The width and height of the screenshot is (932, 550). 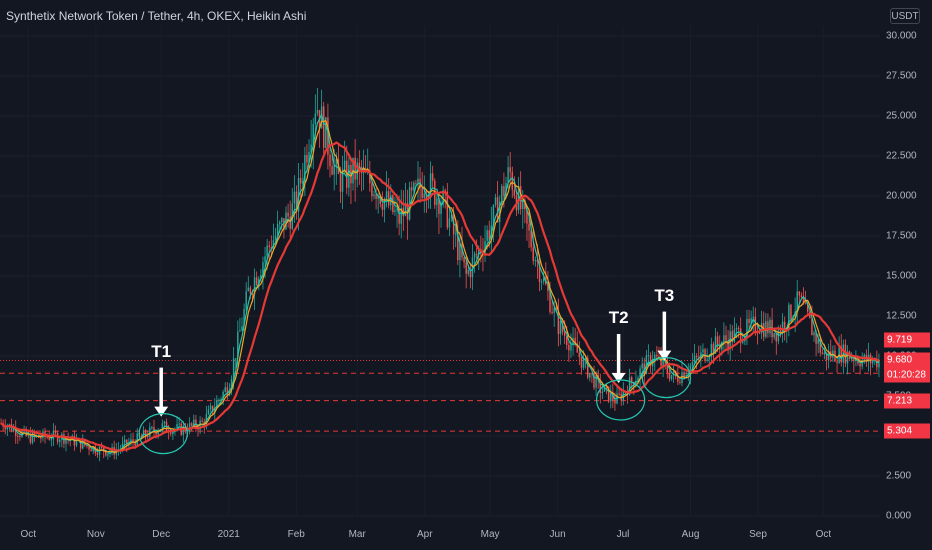 What do you see at coordinates (905, 16) in the screenshot?
I see `currency-unit-button: USDT` at bounding box center [905, 16].